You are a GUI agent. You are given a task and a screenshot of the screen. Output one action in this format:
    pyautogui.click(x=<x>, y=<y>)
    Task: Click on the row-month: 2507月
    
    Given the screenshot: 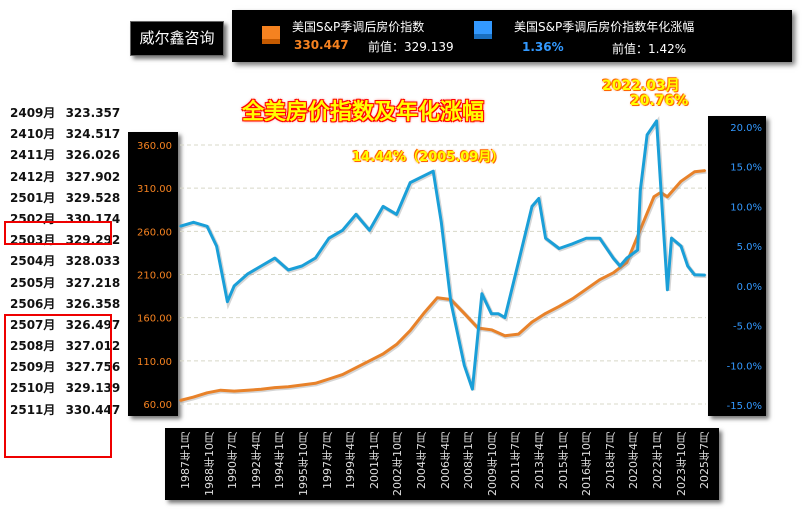 What is the action you would take?
    pyautogui.click(x=33, y=324)
    